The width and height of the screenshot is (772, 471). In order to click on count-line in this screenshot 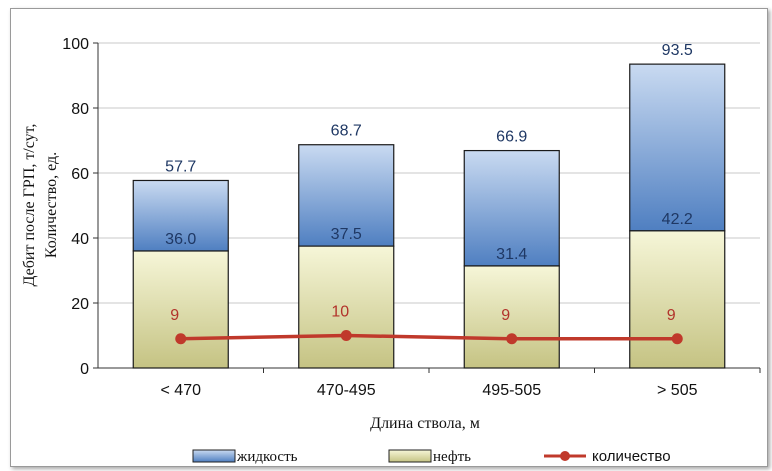, I will do `click(429, 337)`.